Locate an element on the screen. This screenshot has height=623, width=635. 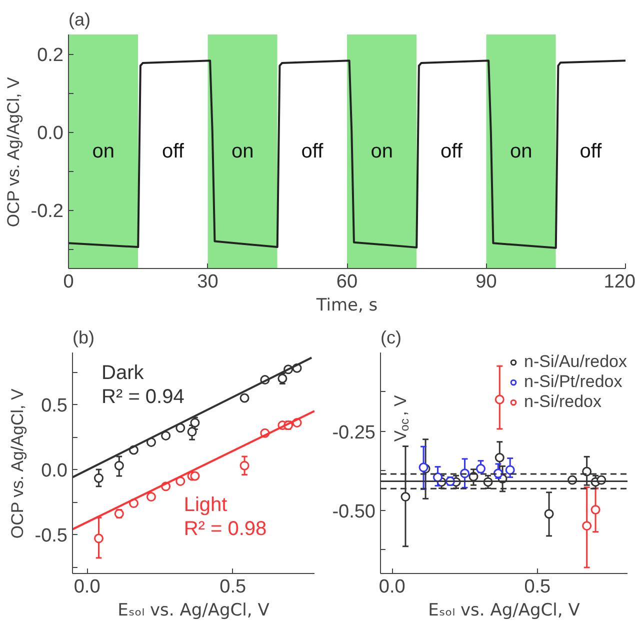
x-tick-label: 30 is located at coordinates (207, 282).